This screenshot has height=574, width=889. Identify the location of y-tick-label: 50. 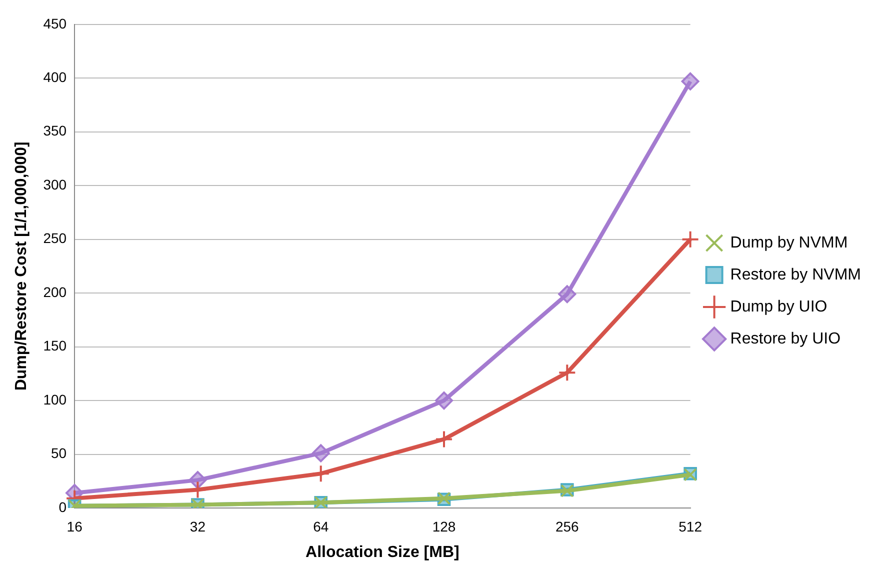
(58, 453).